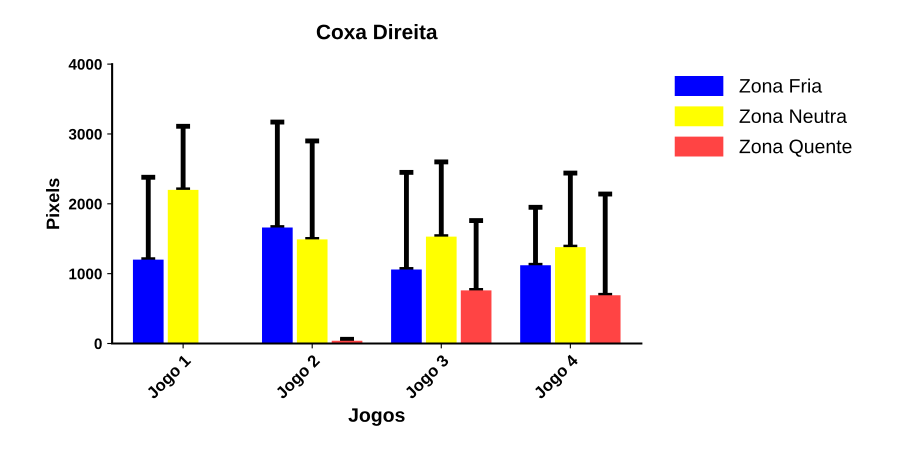 This screenshot has height=458, width=897. I want to click on y-tick-label: 3000, so click(85, 134).